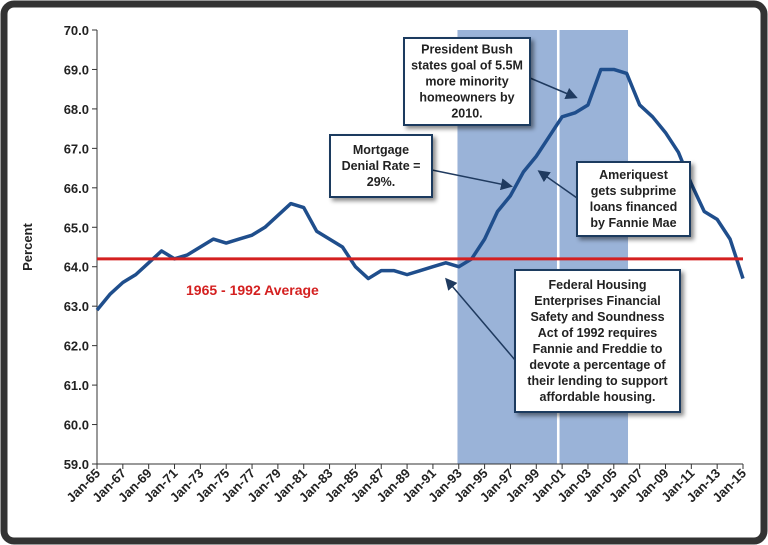  I want to click on y-tick-label: 64.0, so click(76, 267).